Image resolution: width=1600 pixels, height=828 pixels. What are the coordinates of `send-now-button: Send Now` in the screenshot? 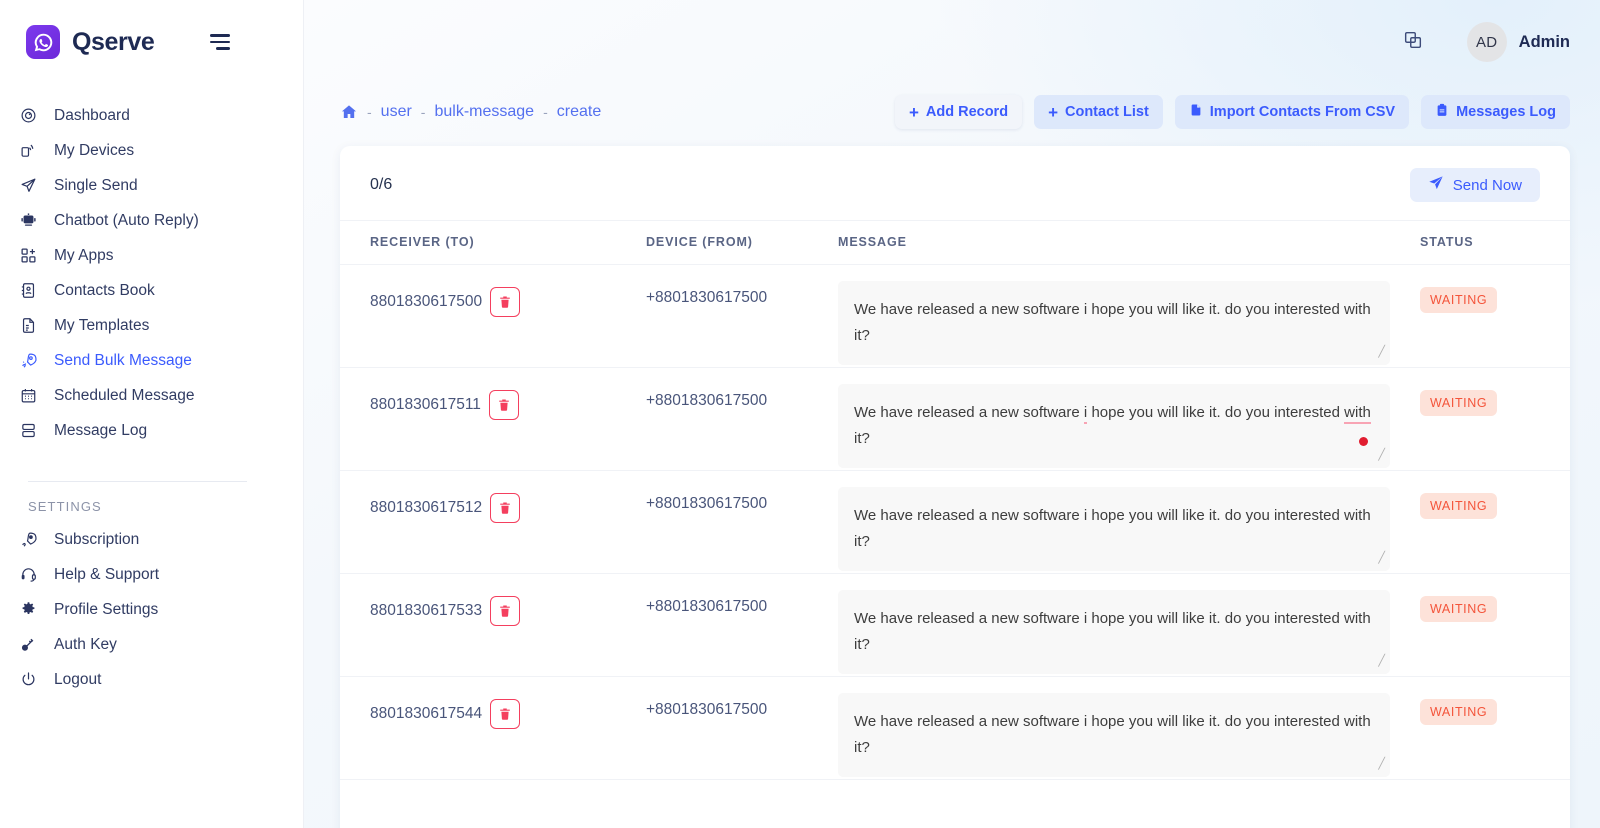 It's located at (1474, 185).